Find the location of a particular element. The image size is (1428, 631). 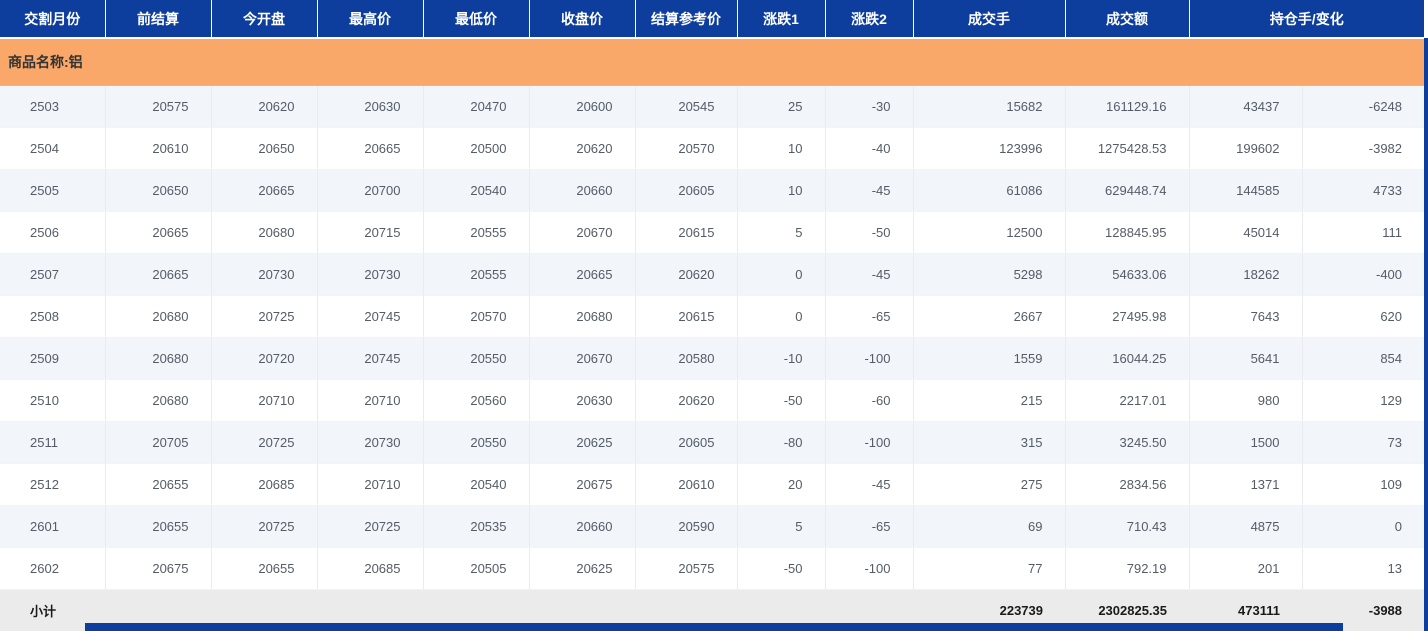

value-cell: 4733 is located at coordinates (1363, 190).